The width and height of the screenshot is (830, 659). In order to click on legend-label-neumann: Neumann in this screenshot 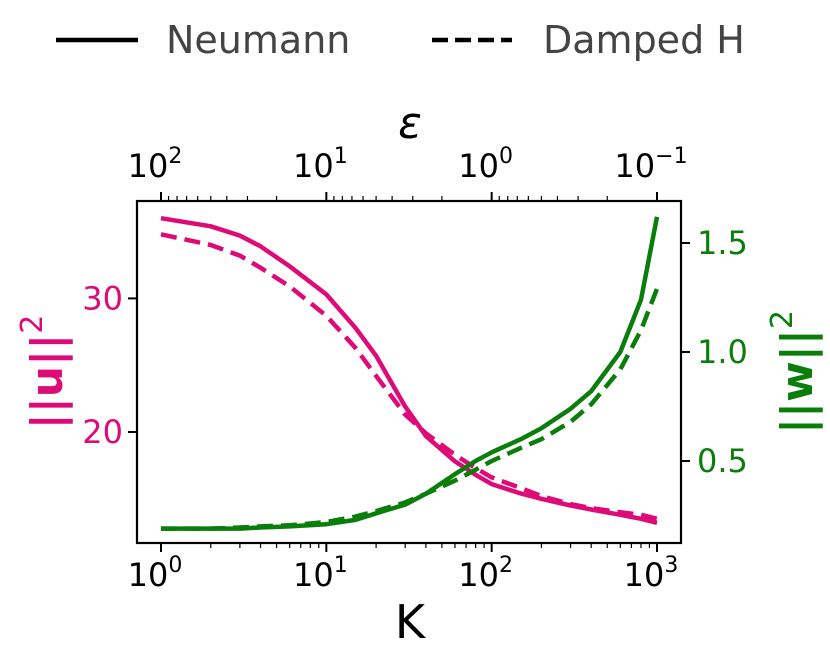, I will do `click(258, 40)`.